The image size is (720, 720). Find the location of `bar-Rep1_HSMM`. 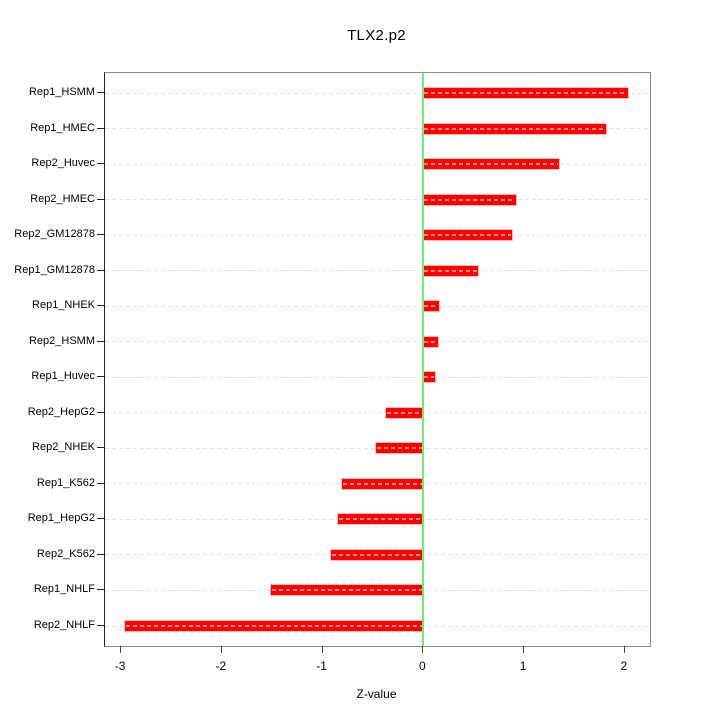

bar-Rep1_HSMM is located at coordinates (525, 93).